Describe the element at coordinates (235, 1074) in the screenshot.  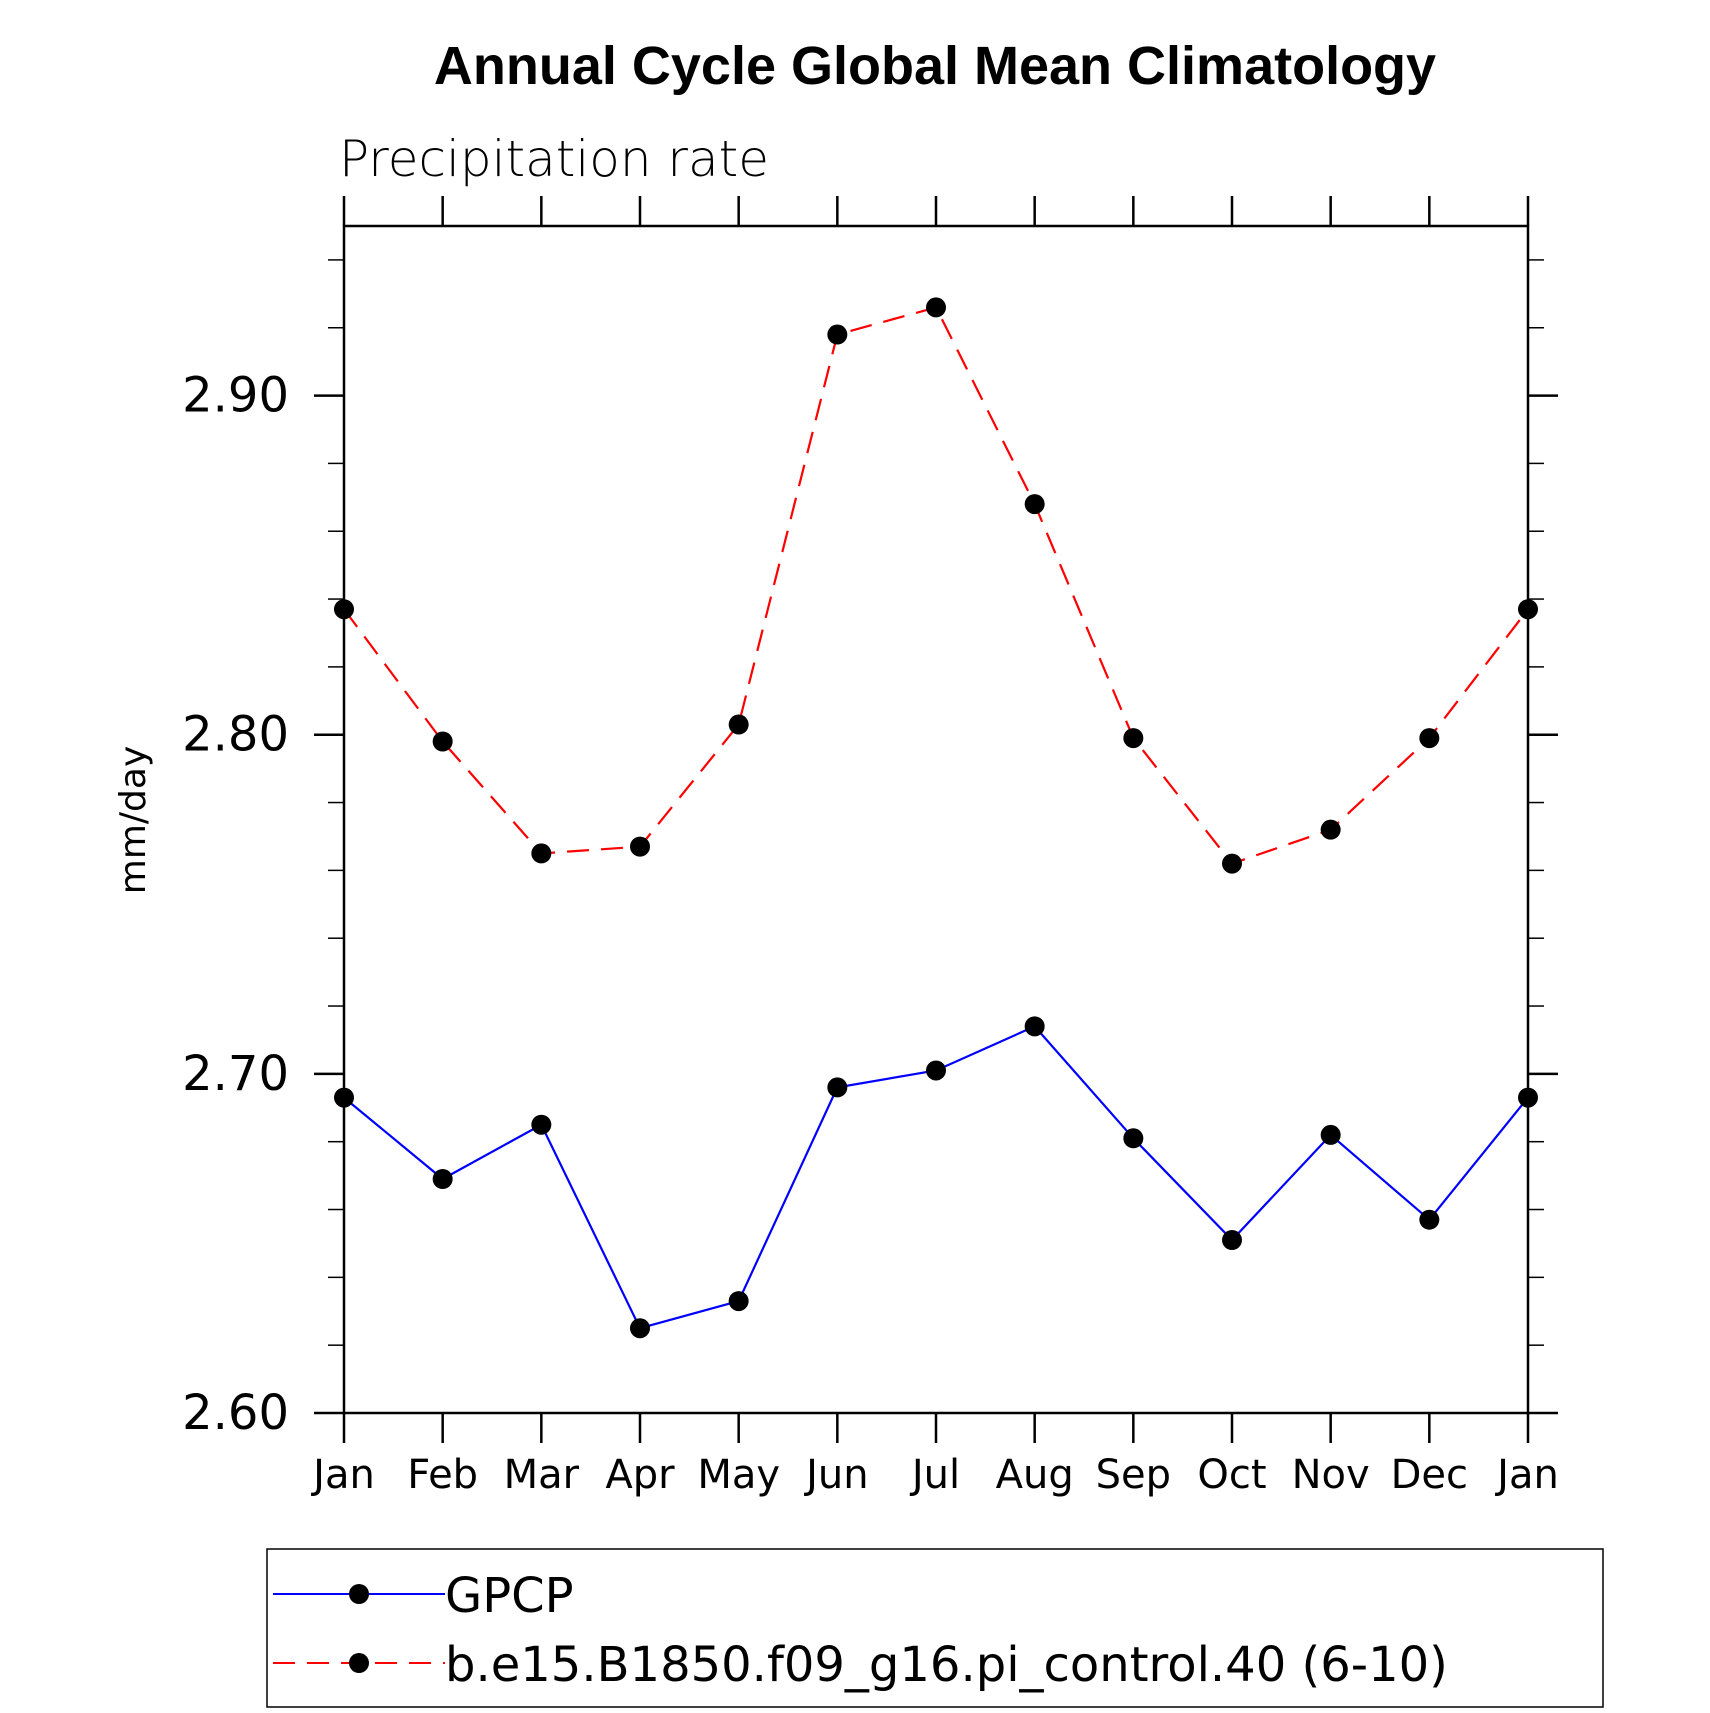
I see `y-tick-label: 2.70` at that location.